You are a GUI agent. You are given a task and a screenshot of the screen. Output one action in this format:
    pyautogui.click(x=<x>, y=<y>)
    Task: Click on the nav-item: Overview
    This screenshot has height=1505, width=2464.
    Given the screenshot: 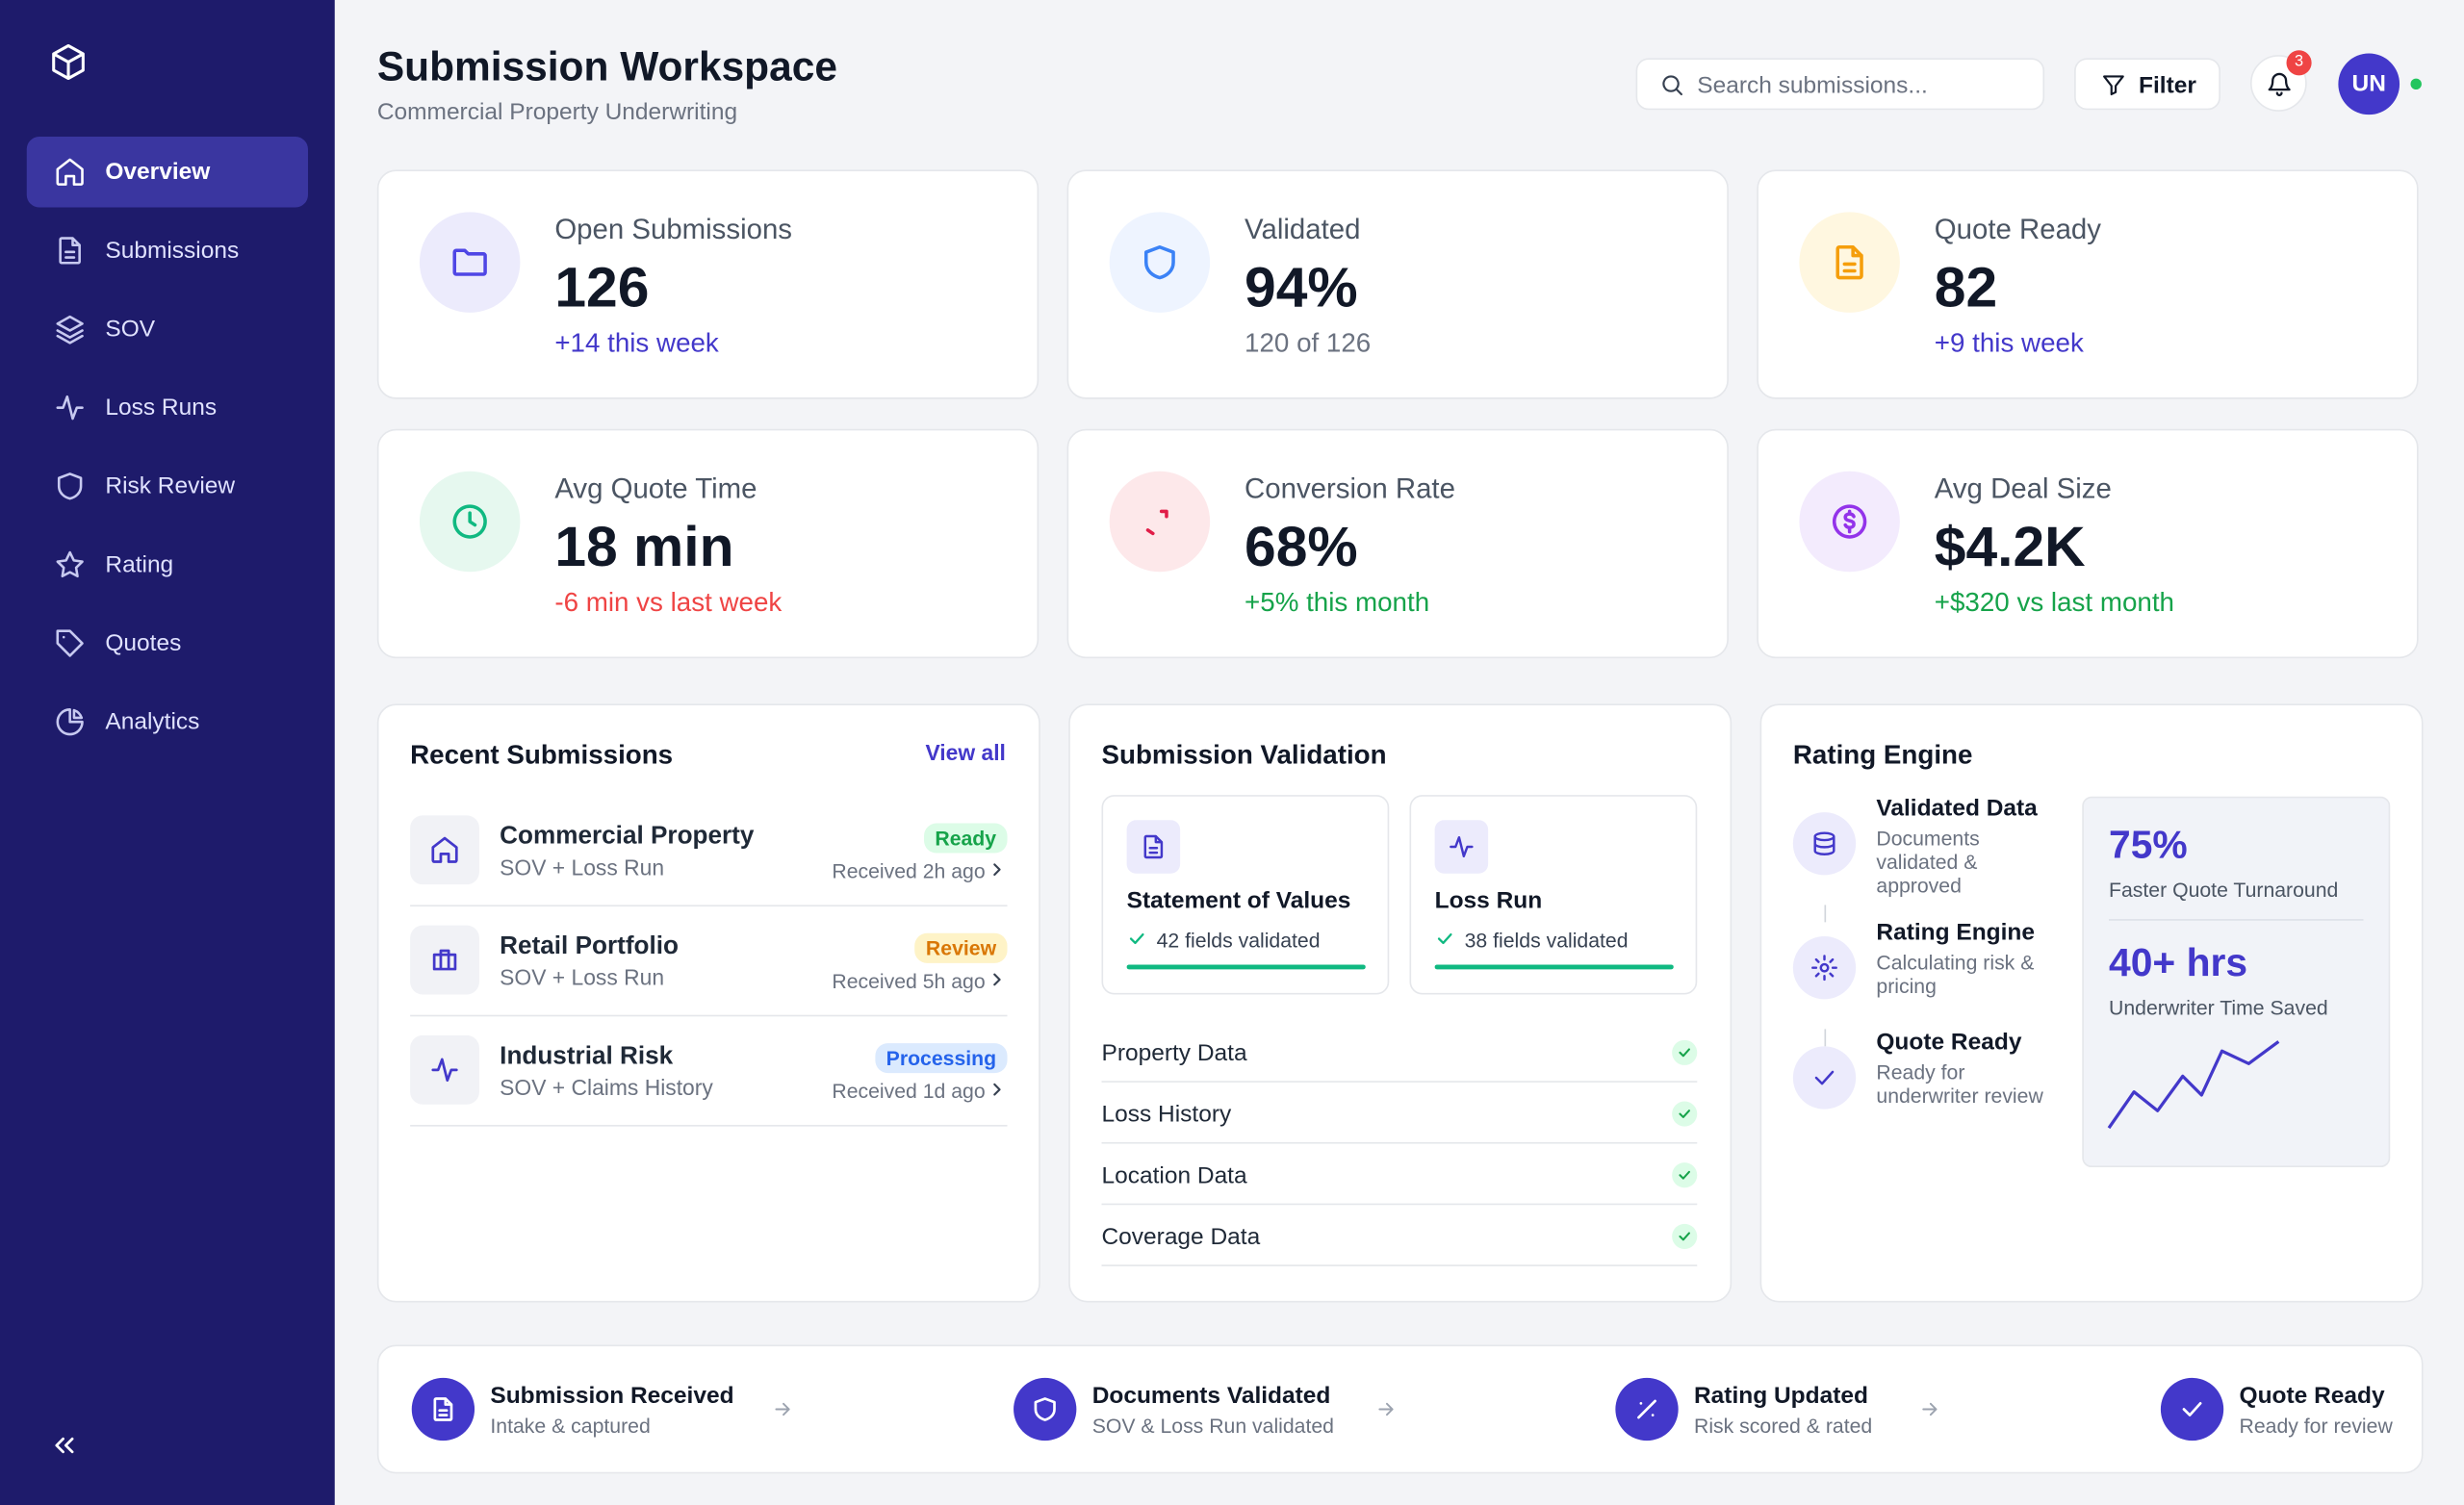 What is the action you would take?
    pyautogui.click(x=167, y=172)
    